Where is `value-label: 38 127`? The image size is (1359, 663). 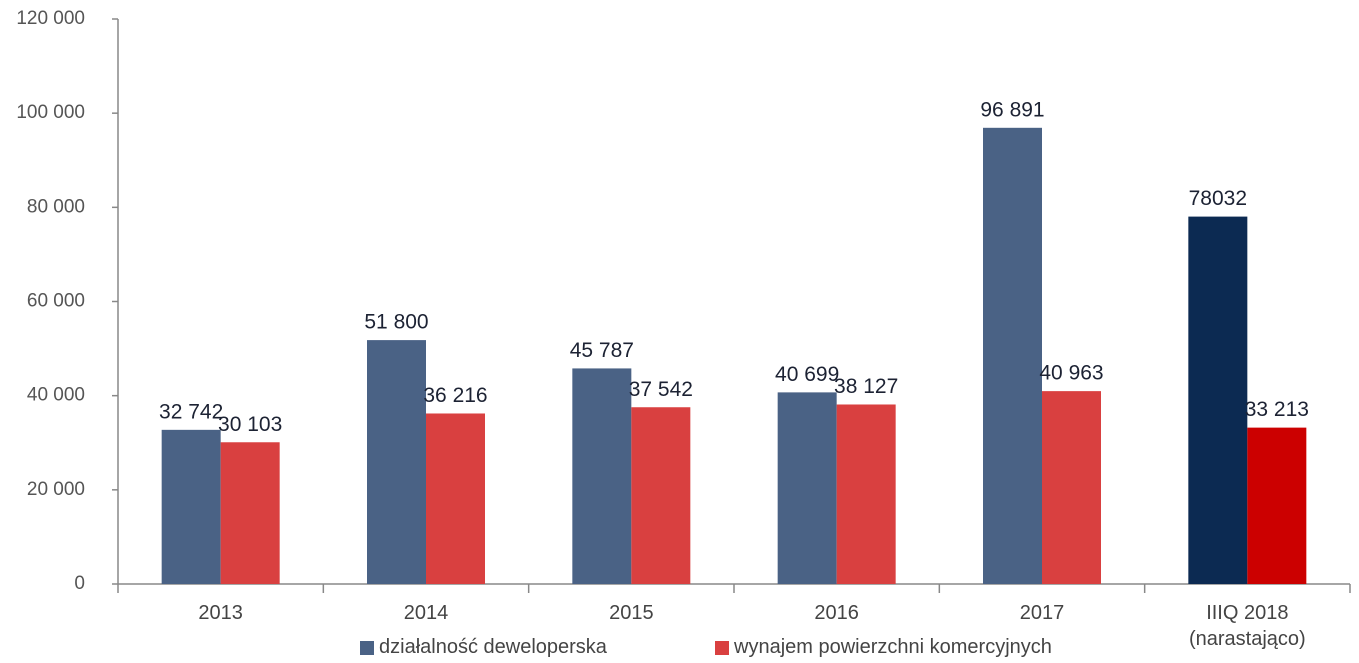 value-label: 38 127 is located at coordinates (866, 386).